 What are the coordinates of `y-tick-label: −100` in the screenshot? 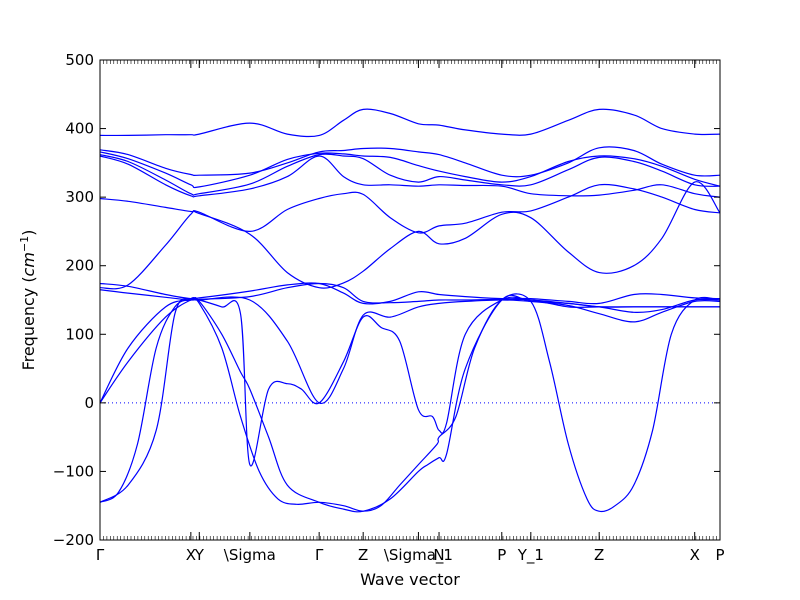 It's located at (73, 471).